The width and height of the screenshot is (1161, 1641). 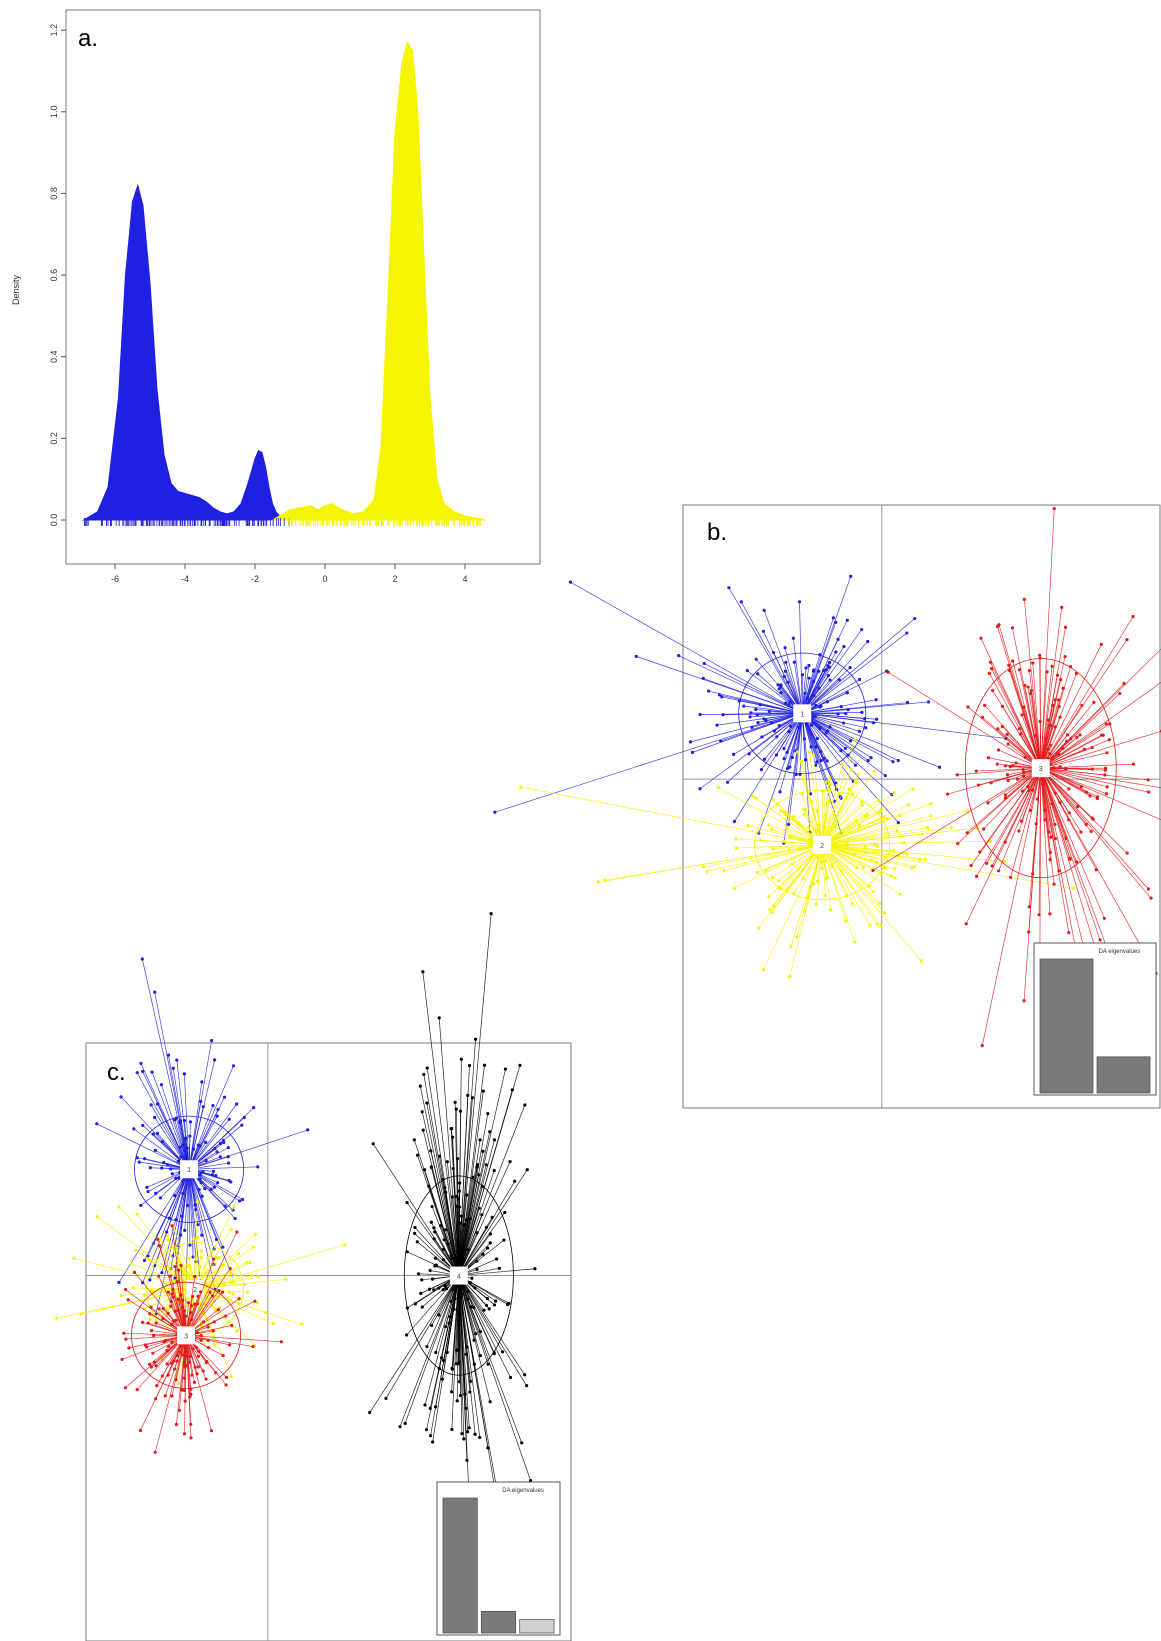 What do you see at coordinates (54, 520) in the screenshot?
I see `panel-a-y-tick-label: 0.0` at bounding box center [54, 520].